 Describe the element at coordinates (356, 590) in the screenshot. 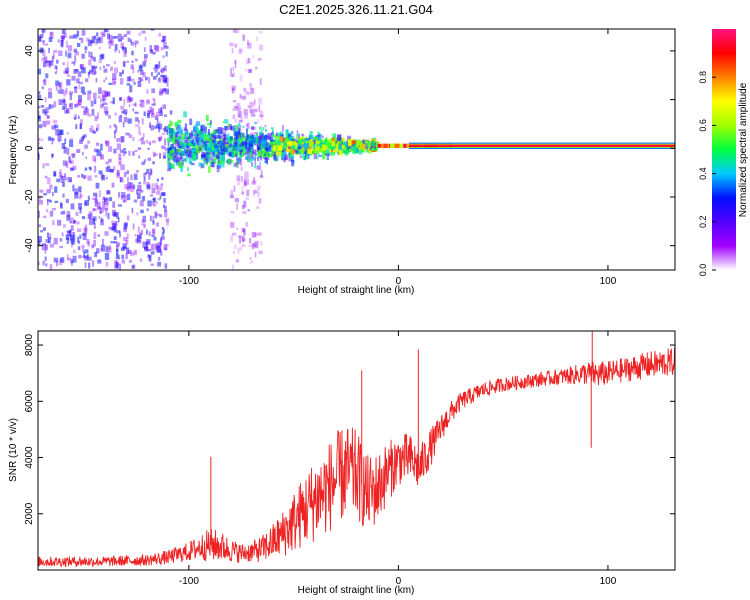

I see `snr-x-axis-label: Height of straight line (km)` at that location.